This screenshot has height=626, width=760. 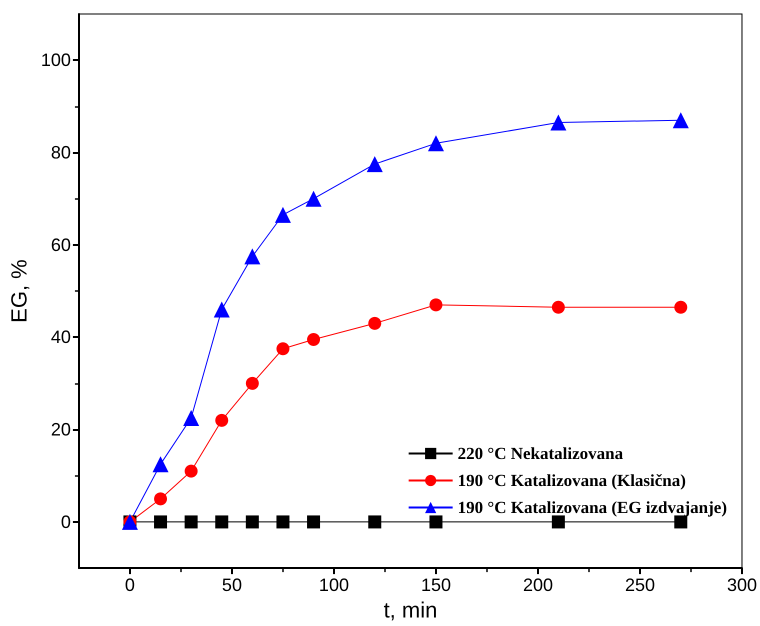 I want to click on legend-label: 220 °C Nekatalizovana, so click(x=541, y=453).